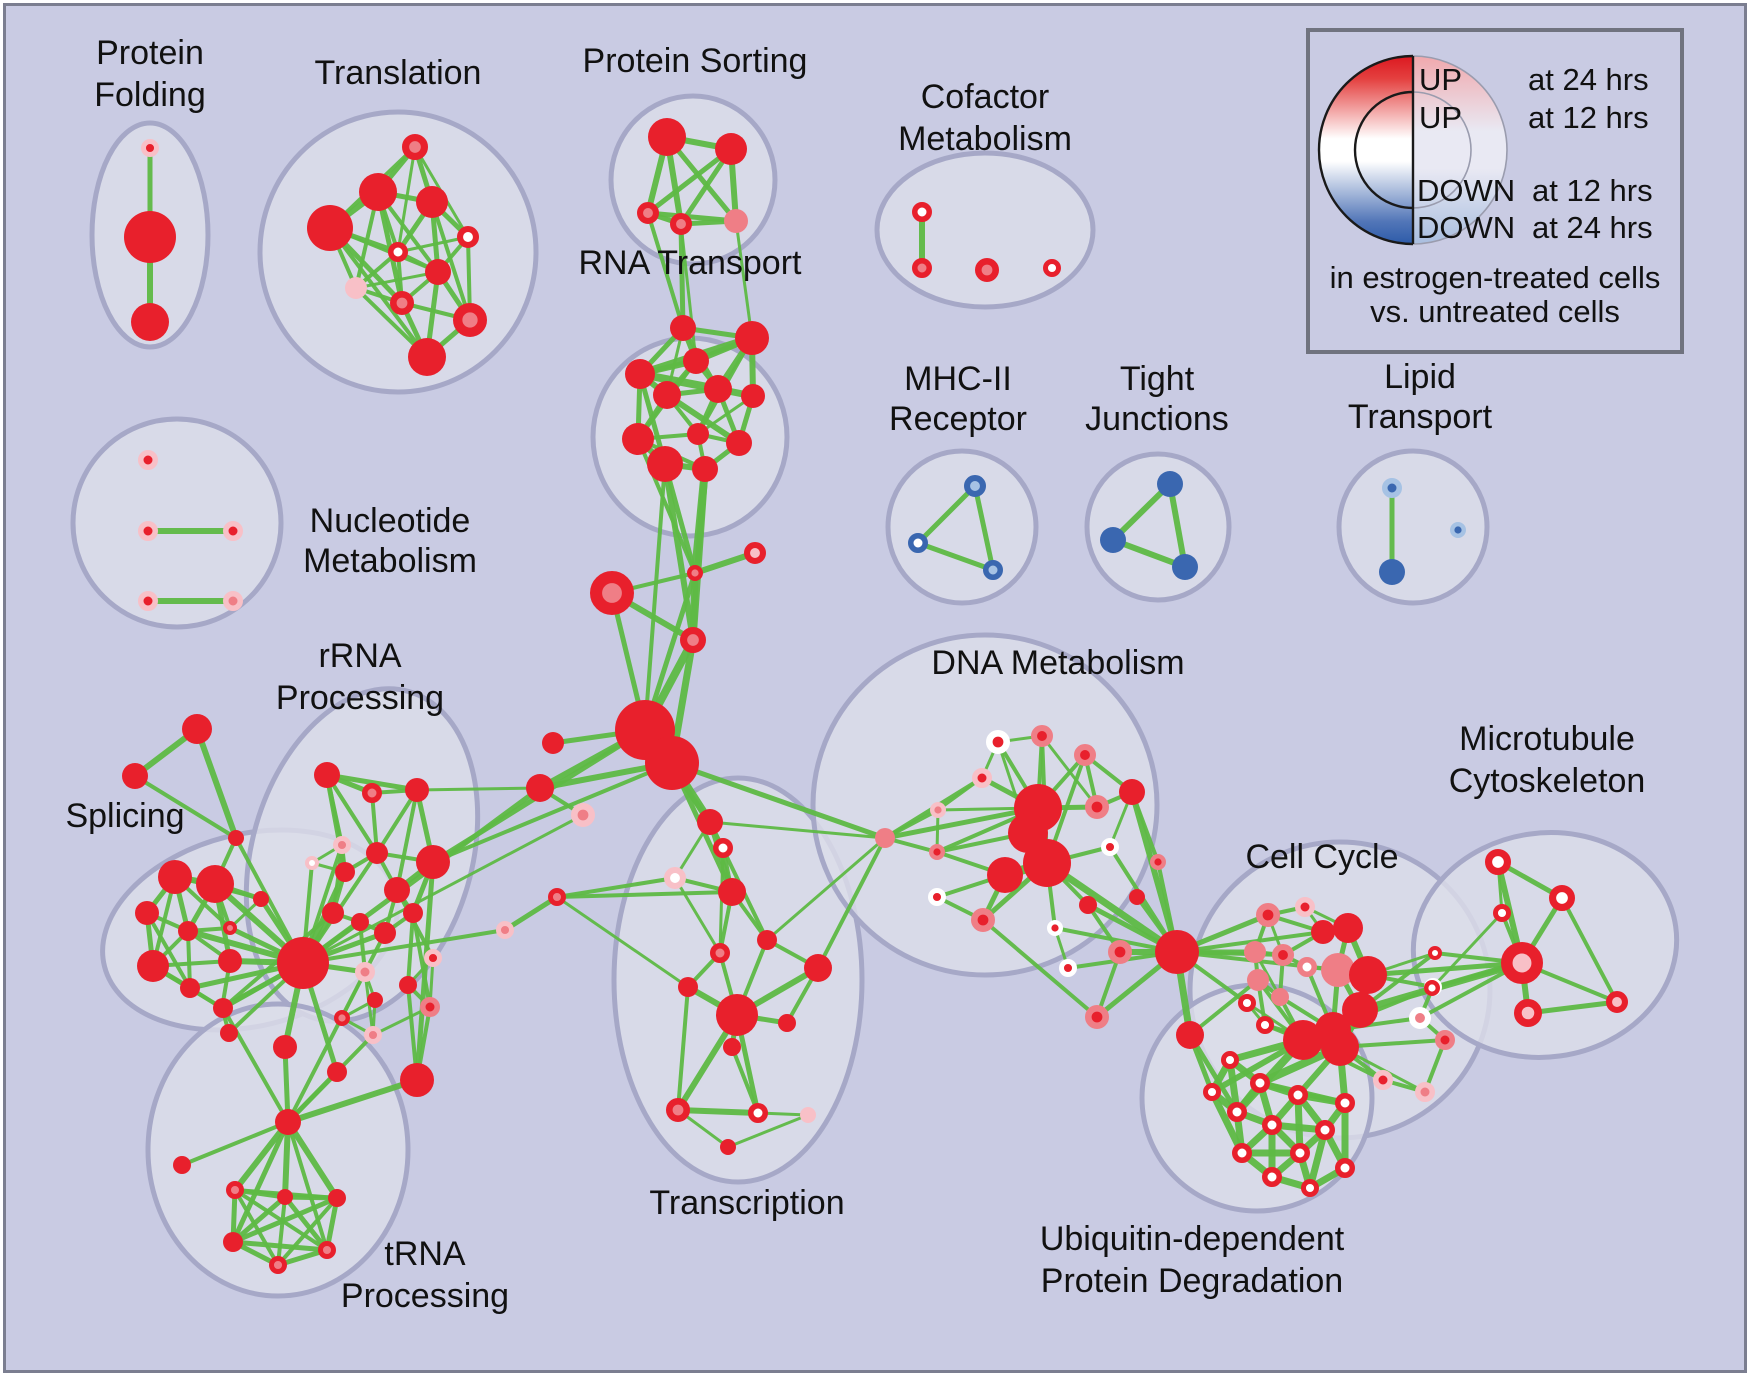 This screenshot has width=1750, height=1376. What do you see at coordinates (1157, 419) in the screenshot?
I see `cluster-label: Junctions` at bounding box center [1157, 419].